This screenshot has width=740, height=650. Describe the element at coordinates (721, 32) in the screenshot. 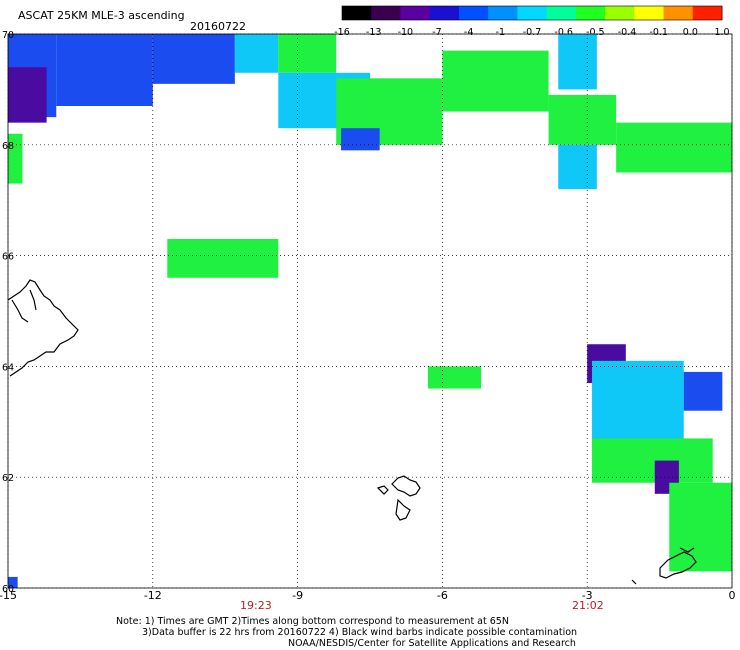

I see `colorbar-label: 1.0` at that location.